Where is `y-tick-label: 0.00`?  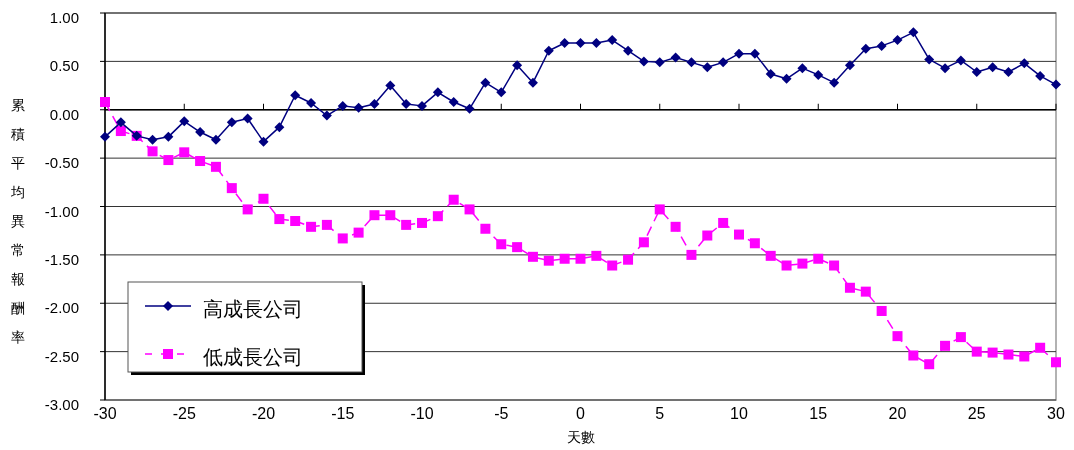
y-tick-label: 0.00 is located at coordinates (64, 114).